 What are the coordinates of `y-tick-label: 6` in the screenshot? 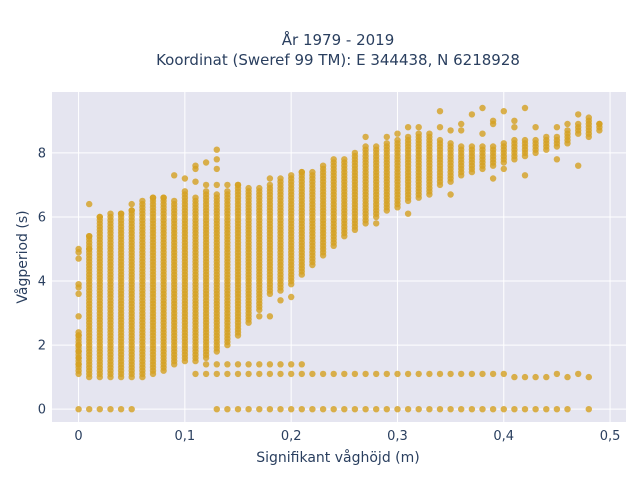 It's located at (42, 217).